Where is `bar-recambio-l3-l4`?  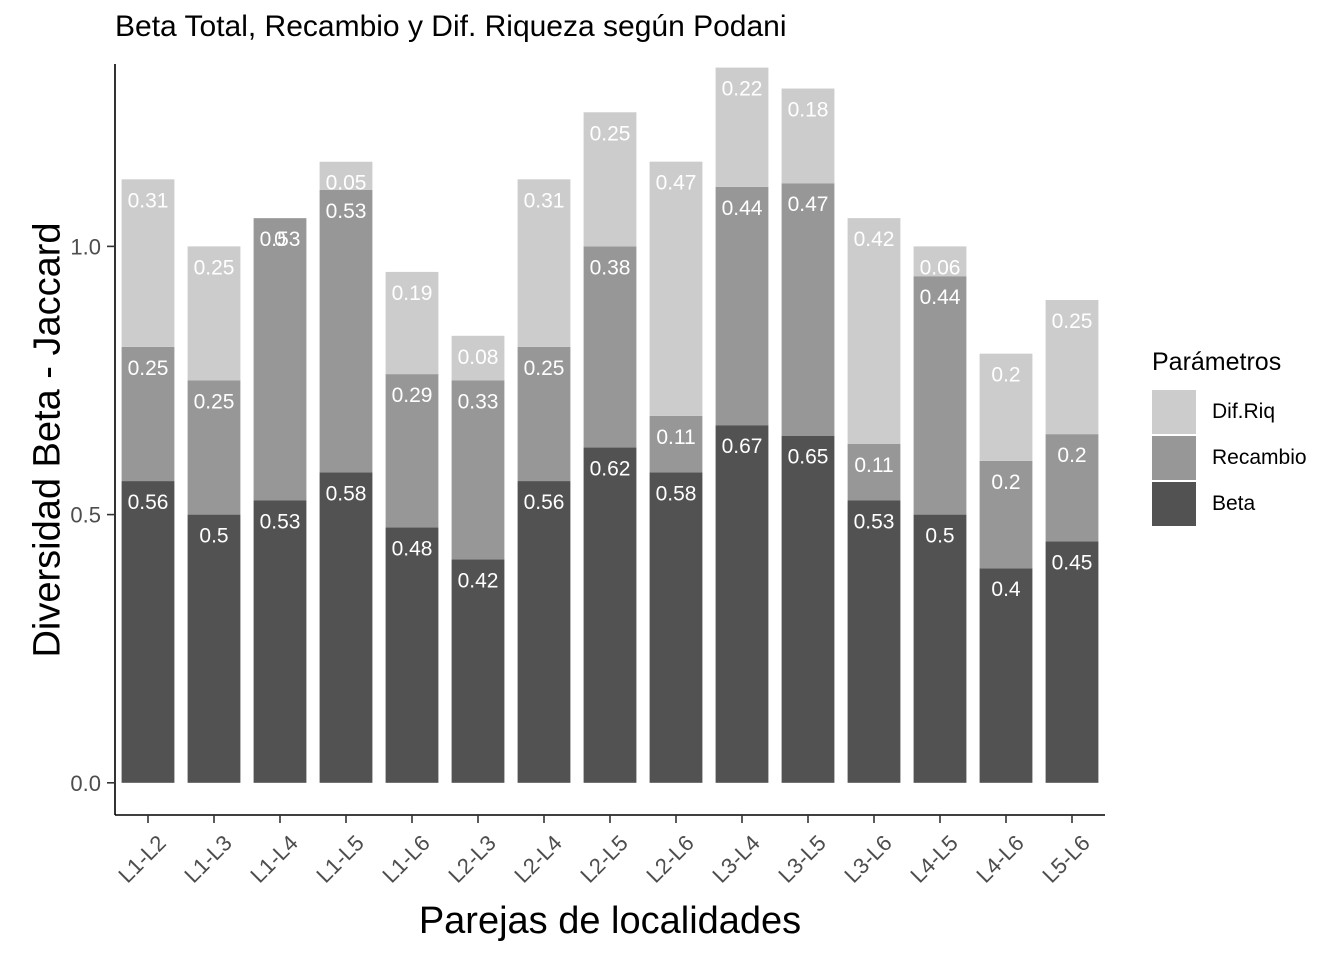 bar-recambio-l3-l4 is located at coordinates (742, 306).